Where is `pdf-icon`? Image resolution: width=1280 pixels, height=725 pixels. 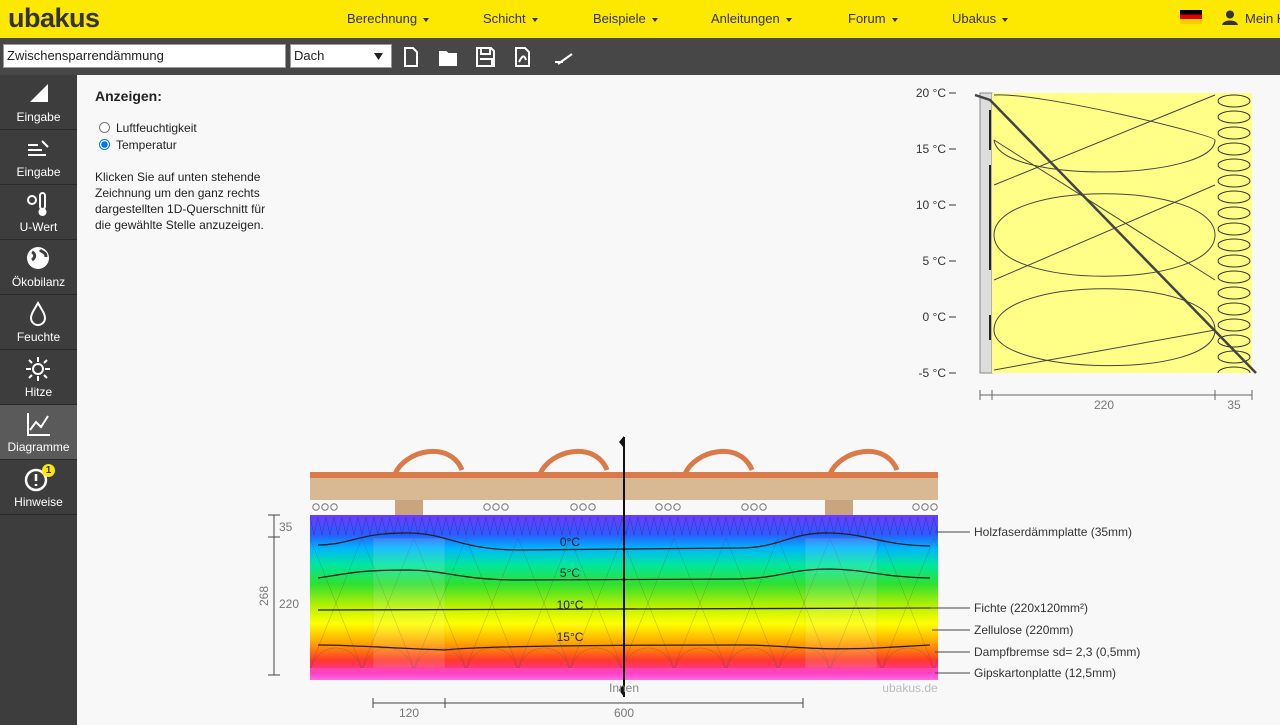 pdf-icon is located at coordinates (522, 57).